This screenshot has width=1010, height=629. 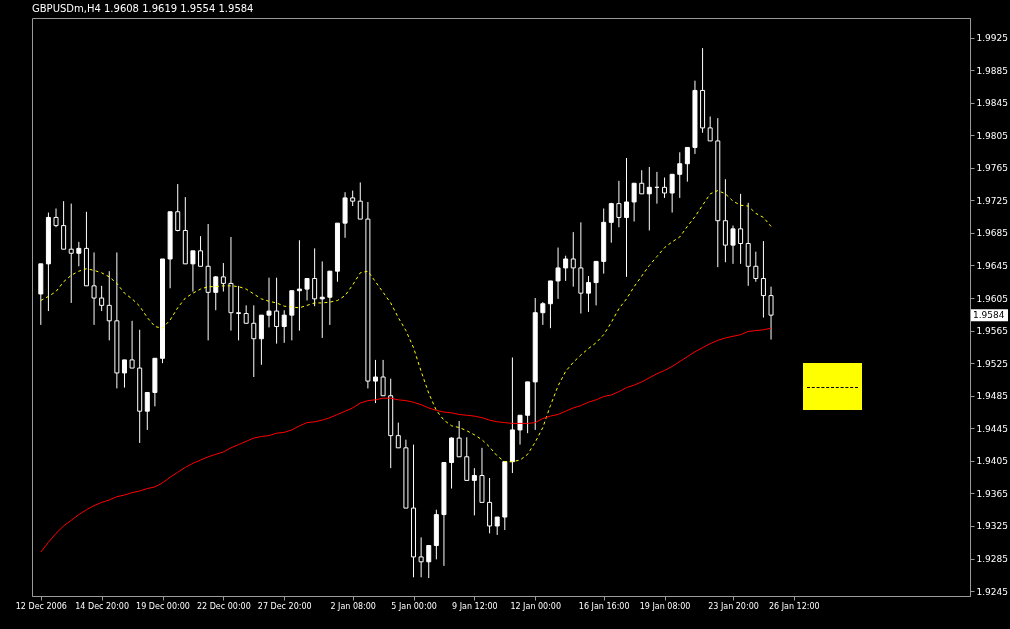 I want to click on x-tick-label: 5 Jan 00:00, so click(x=414, y=606).